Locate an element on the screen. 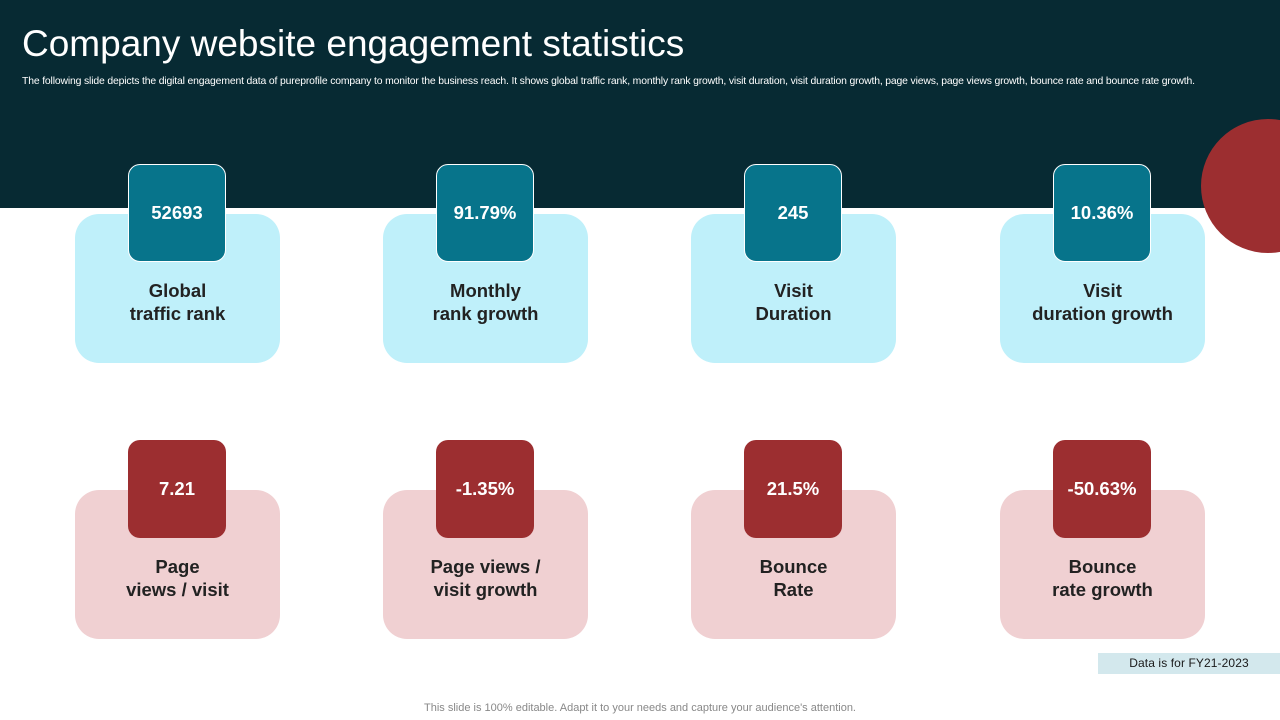  metric-label-line: rate growth is located at coordinates (1102, 589).